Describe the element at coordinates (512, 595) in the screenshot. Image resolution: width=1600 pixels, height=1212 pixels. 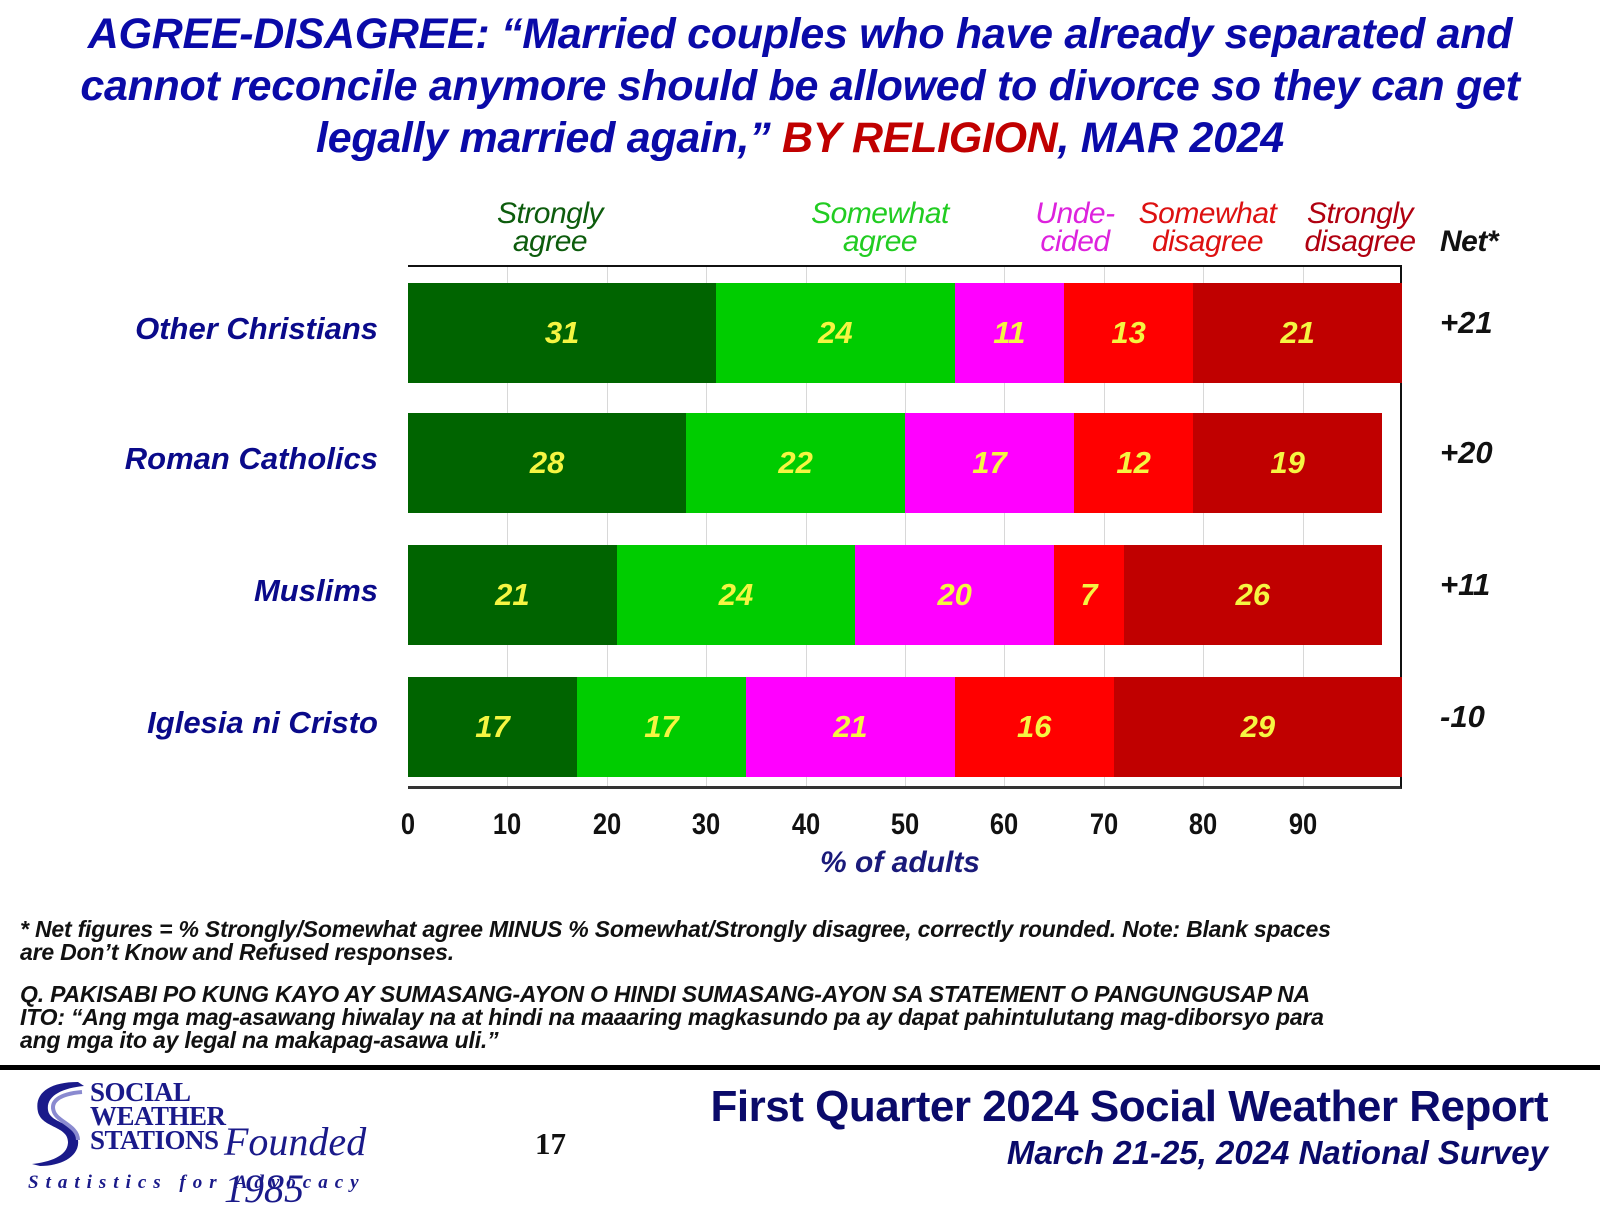
I see `bar-segment-strongly-agree: 21` at that location.